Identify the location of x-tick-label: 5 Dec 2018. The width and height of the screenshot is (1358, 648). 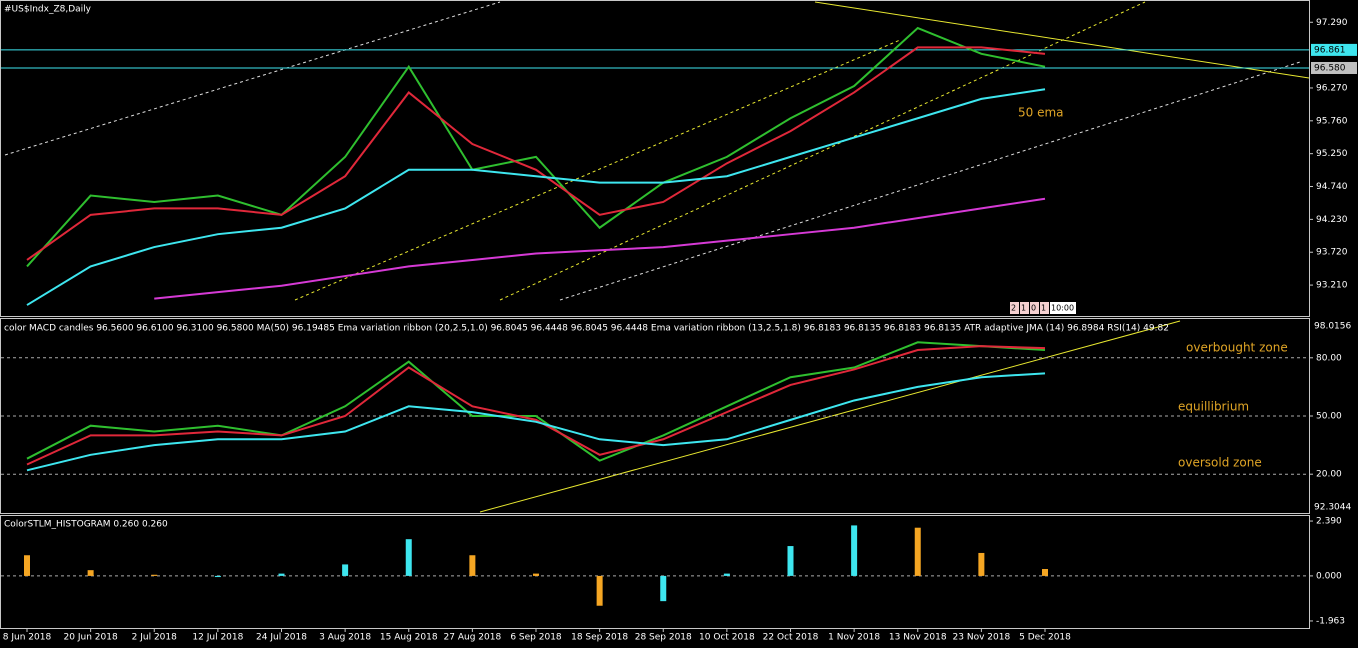
(1045, 638).